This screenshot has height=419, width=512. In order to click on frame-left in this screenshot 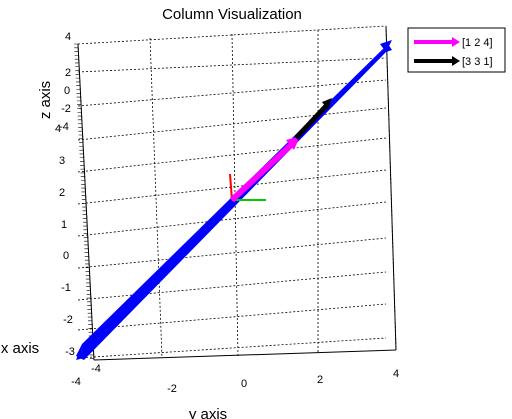, I will do `click(86, 202)`.